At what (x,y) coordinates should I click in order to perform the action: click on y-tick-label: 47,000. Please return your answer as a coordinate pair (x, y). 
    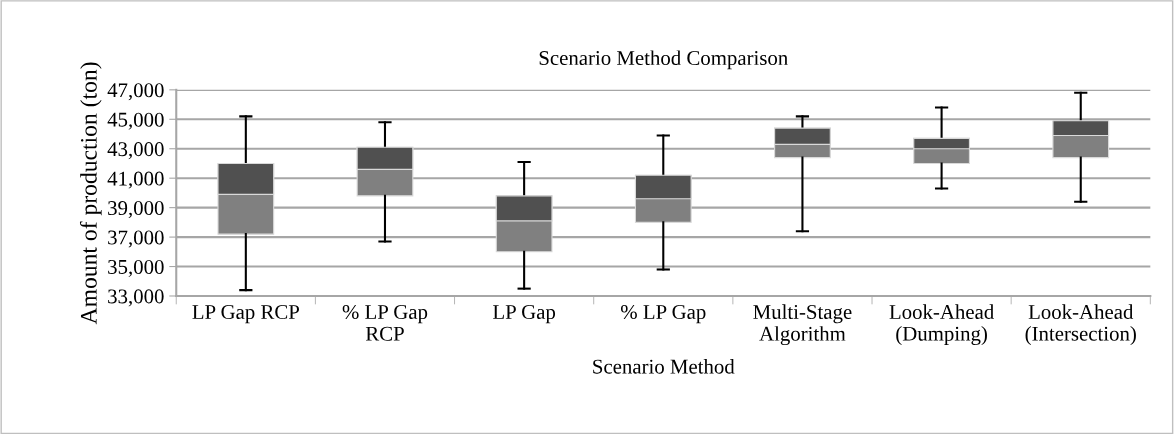
    Looking at the image, I should click on (135, 92).